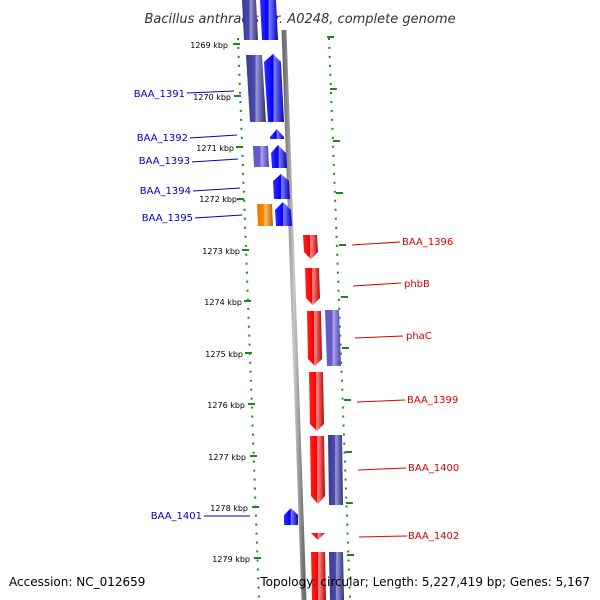  Describe the element at coordinates (229, 508) in the screenshot. I see `scale-label: 1278 kbp` at that location.